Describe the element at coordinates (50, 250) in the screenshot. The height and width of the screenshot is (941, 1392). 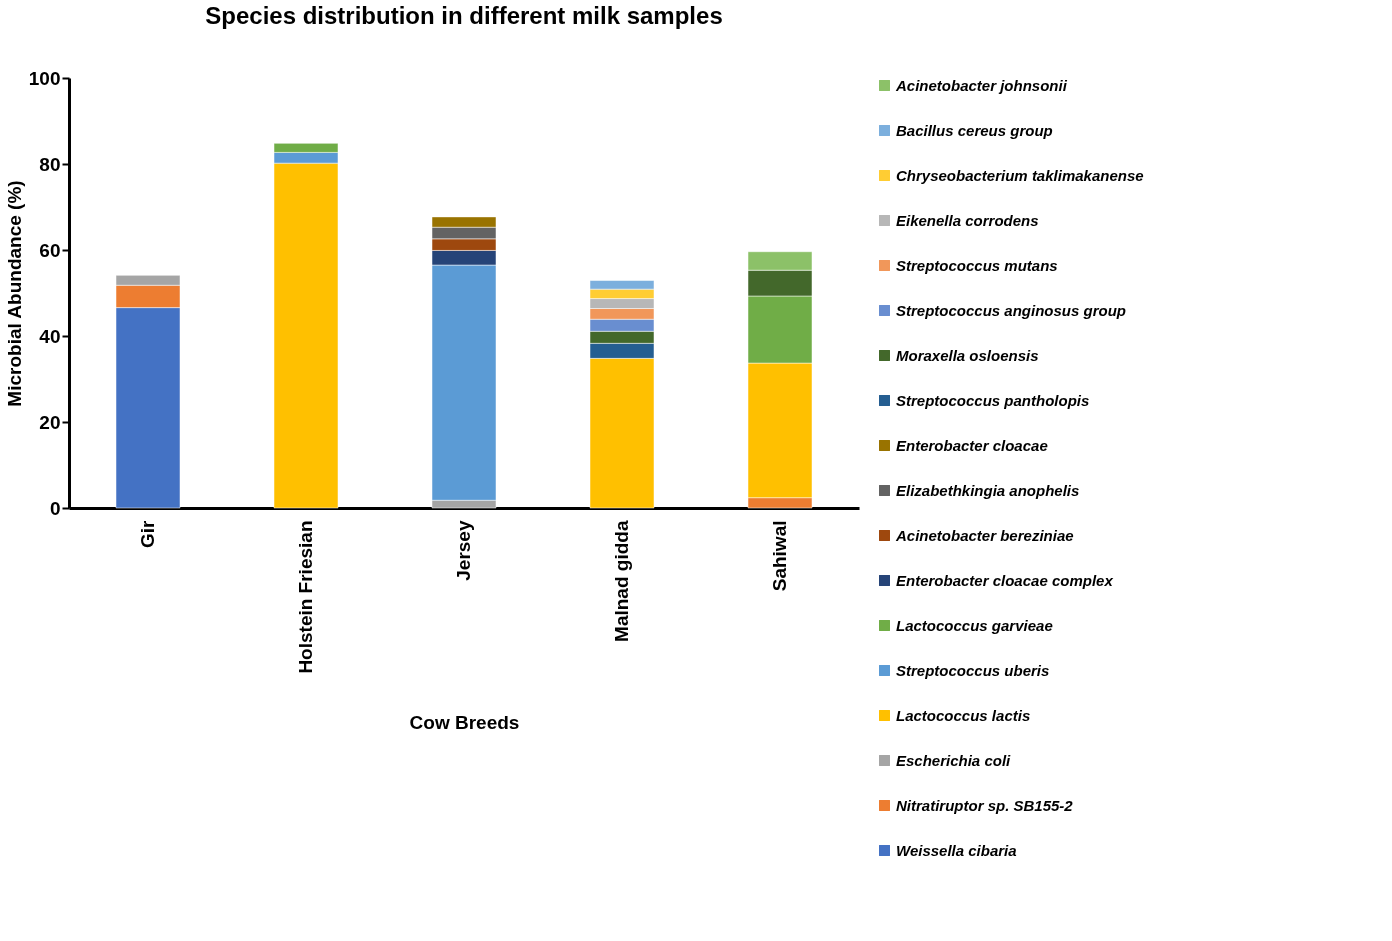
I see `y-tick-label: 60` at that location.